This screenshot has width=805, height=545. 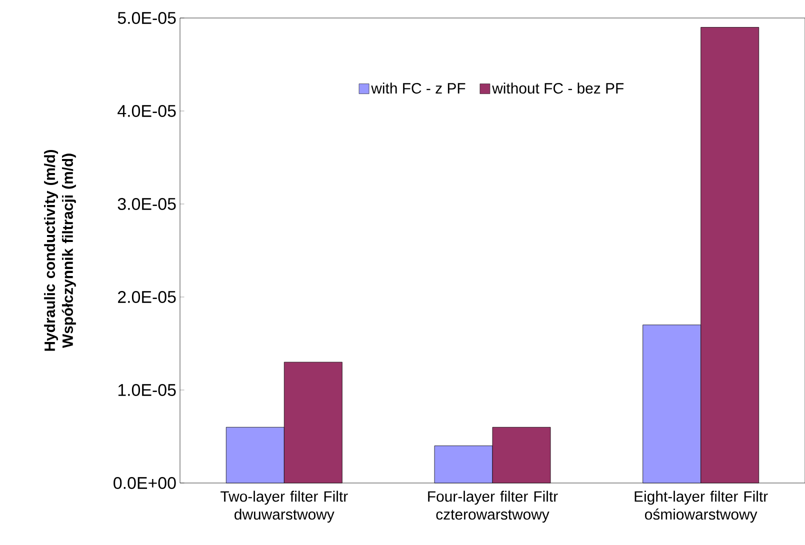 I want to click on y-tick-label: 4.0E-05, so click(x=147, y=111).